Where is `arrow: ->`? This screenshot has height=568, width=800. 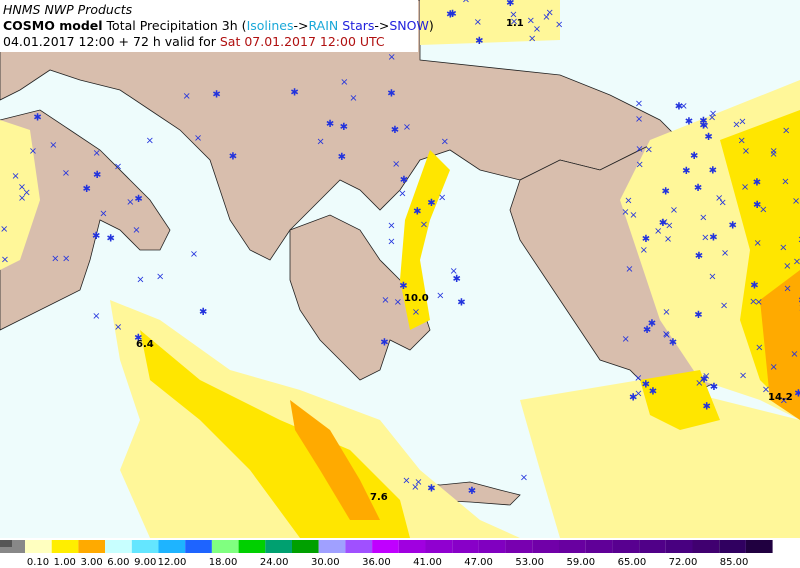 arrow: -> is located at coordinates (382, 25).